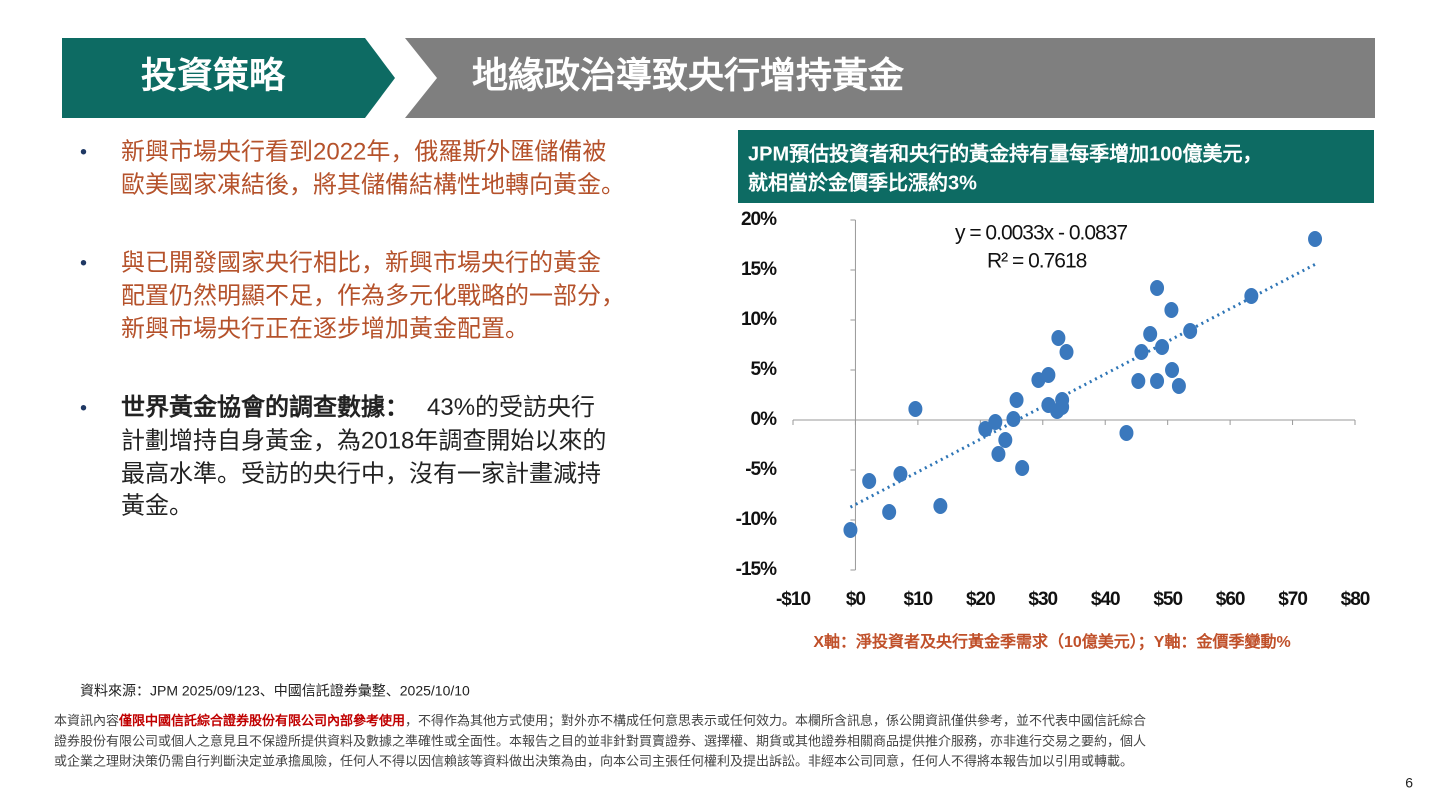 This screenshot has height=804, width=1429. What do you see at coordinates (157, 505) in the screenshot?
I see `bullet-line: 黃金。` at bounding box center [157, 505].